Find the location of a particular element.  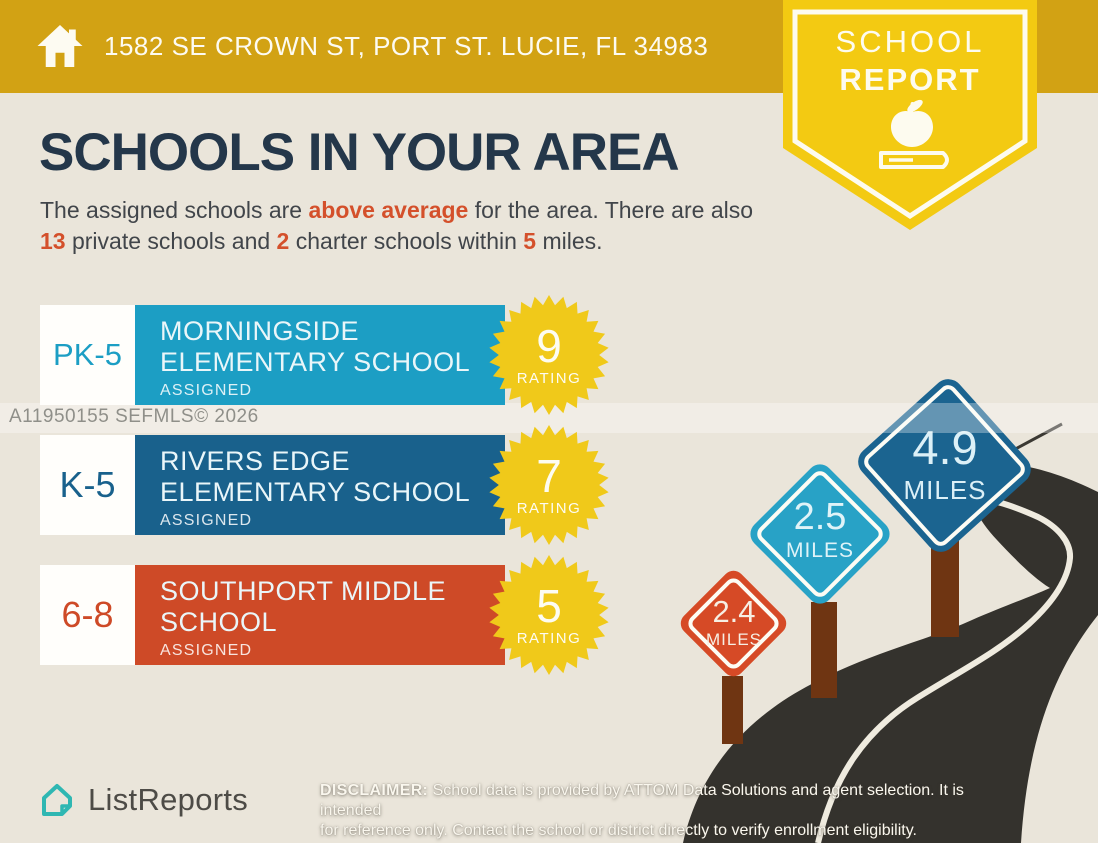

grade-range: K-5 is located at coordinates (87, 484).